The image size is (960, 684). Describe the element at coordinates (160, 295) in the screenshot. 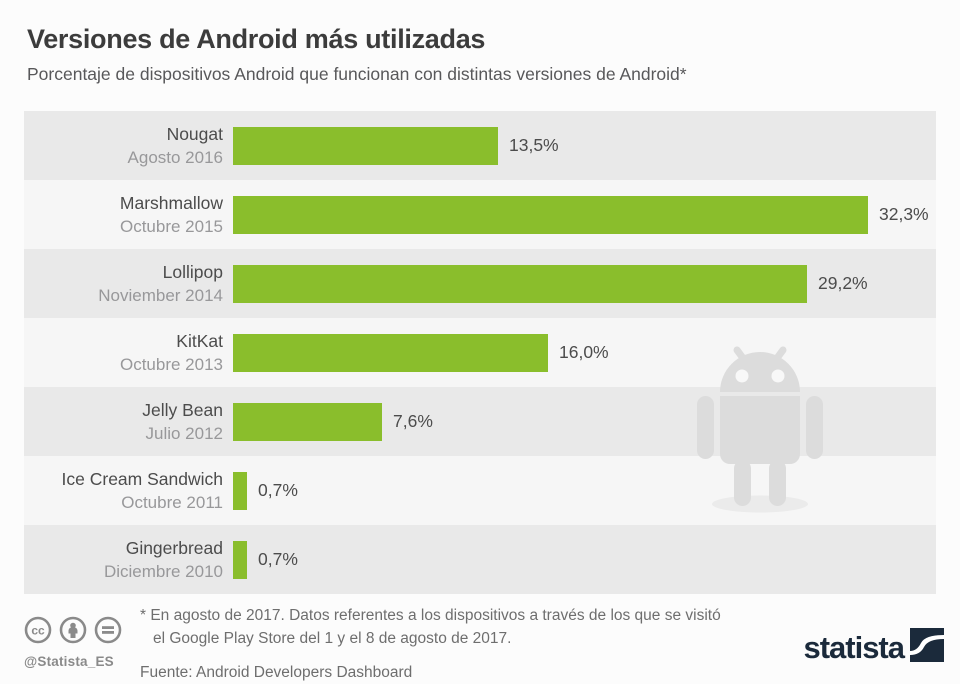

I see `release-date: Noviember 2014` at that location.